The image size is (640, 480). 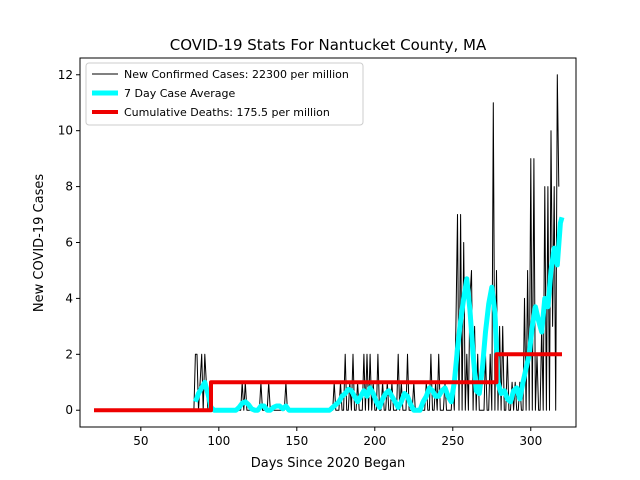 I want to click on legend-box, so click(x=224, y=94).